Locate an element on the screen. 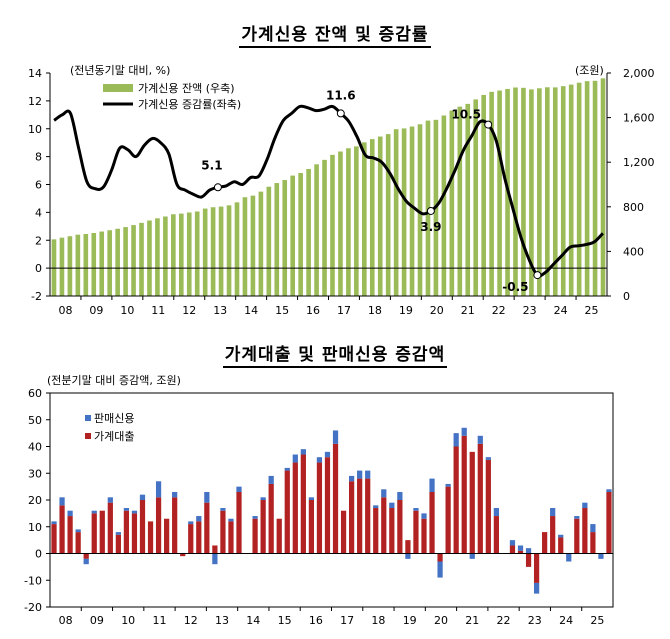  x-tick-label: 14 is located at coordinates (251, 310).